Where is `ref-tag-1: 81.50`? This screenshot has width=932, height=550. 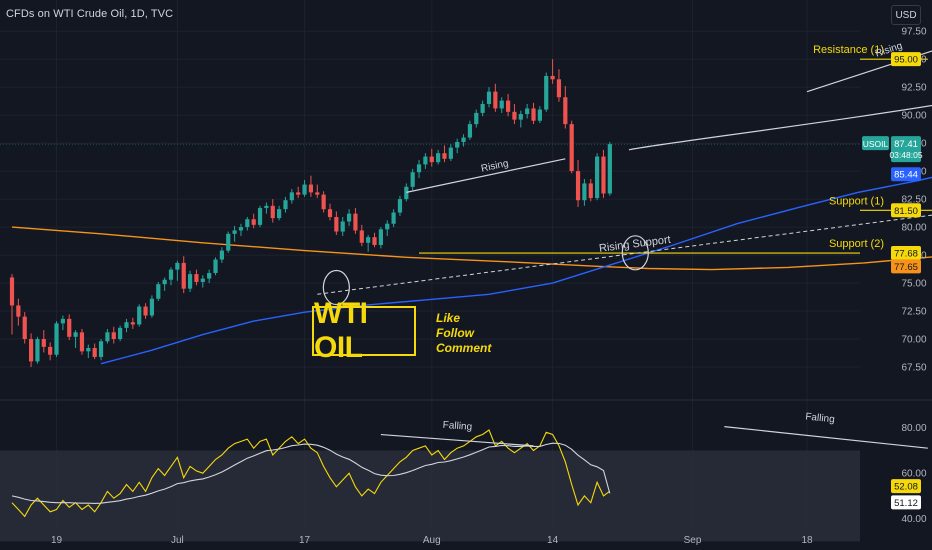 ref-tag-1: 81.50 is located at coordinates (906, 210).